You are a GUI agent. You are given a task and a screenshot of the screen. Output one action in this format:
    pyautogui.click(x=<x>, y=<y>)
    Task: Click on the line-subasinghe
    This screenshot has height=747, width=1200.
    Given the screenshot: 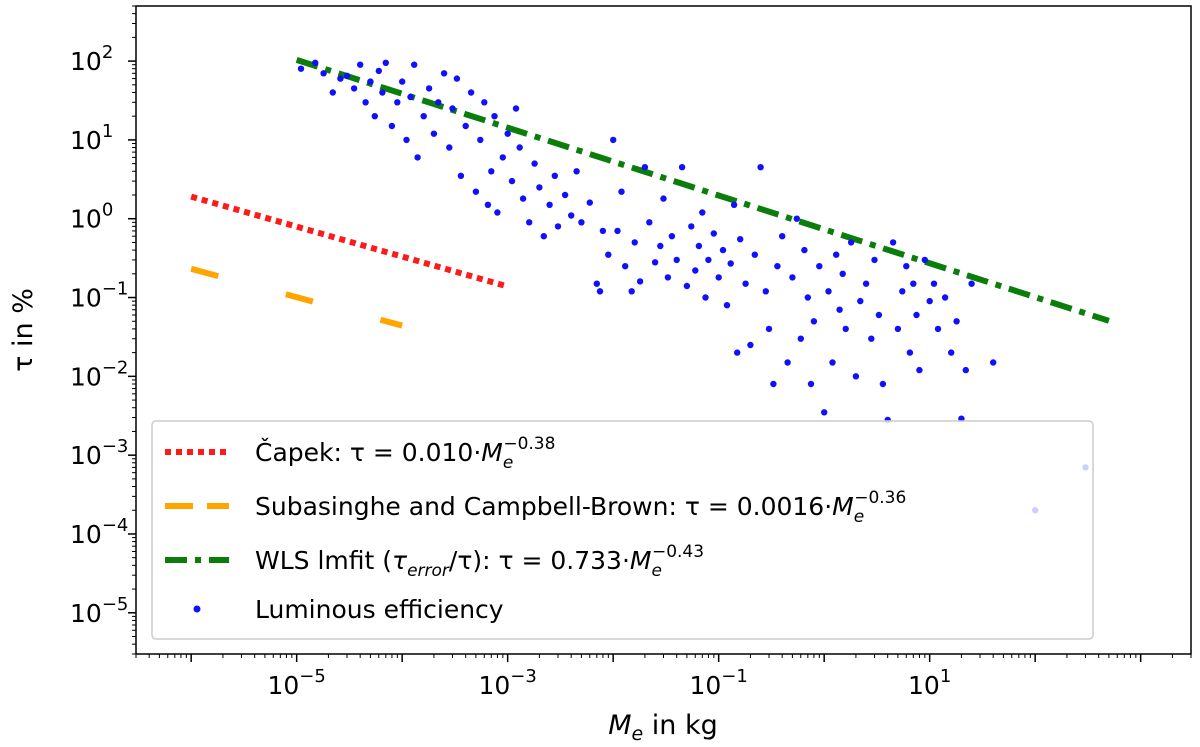 What is the action you would take?
    pyautogui.click(x=296, y=297)
    